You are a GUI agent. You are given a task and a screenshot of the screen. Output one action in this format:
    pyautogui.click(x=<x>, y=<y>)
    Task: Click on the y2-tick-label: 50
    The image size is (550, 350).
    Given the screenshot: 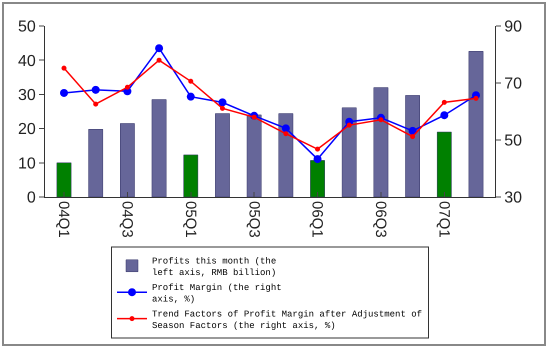 What is the action you would take?
    pyautogui.click(x=513, y=141)
    